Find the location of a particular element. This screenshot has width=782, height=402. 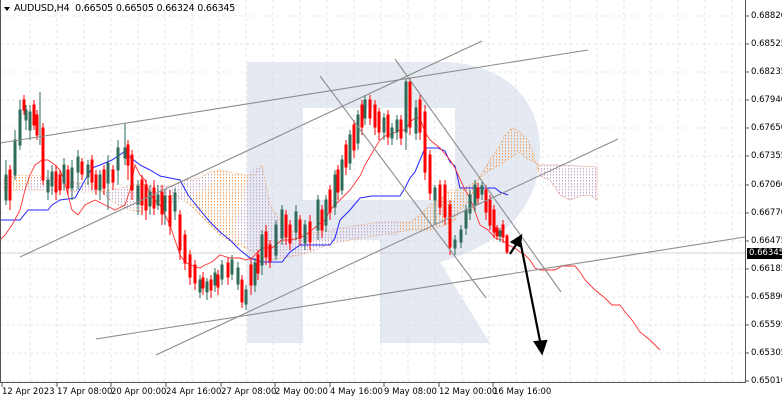

decline-arrow is located at coordinates (530, 293).